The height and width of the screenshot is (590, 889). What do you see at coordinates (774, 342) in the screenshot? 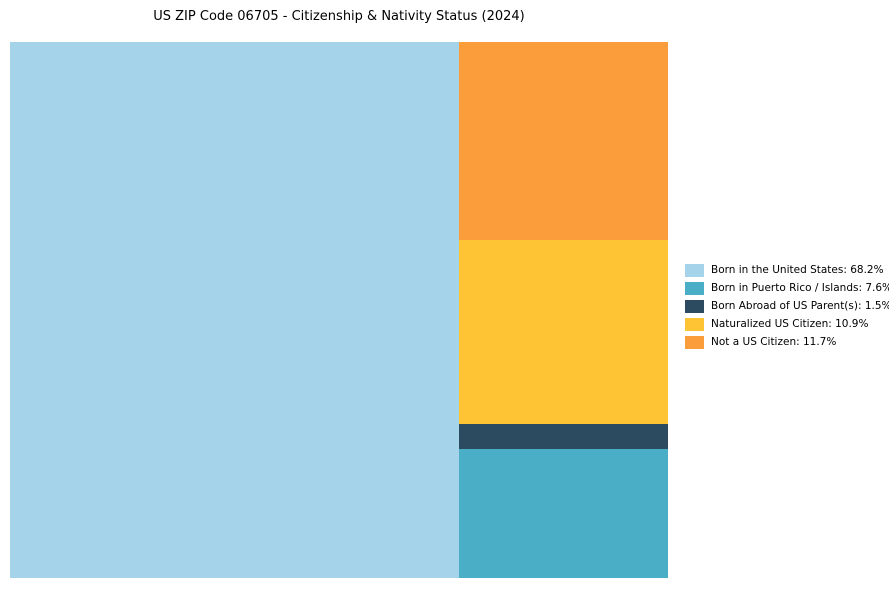
I see `legend-label: Not a US Citizen: 11.7%` at bounding box center [774, 342].